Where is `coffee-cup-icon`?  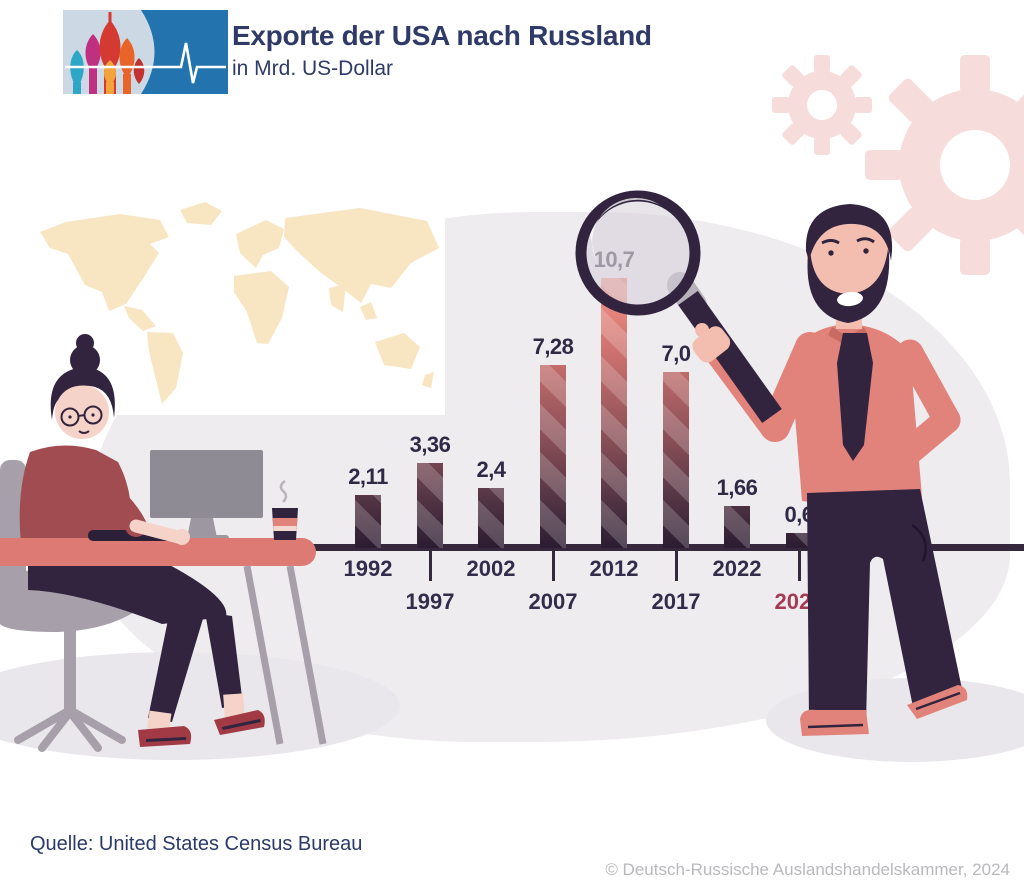 coffee-cup-icon is located at coordinates (285, 509).